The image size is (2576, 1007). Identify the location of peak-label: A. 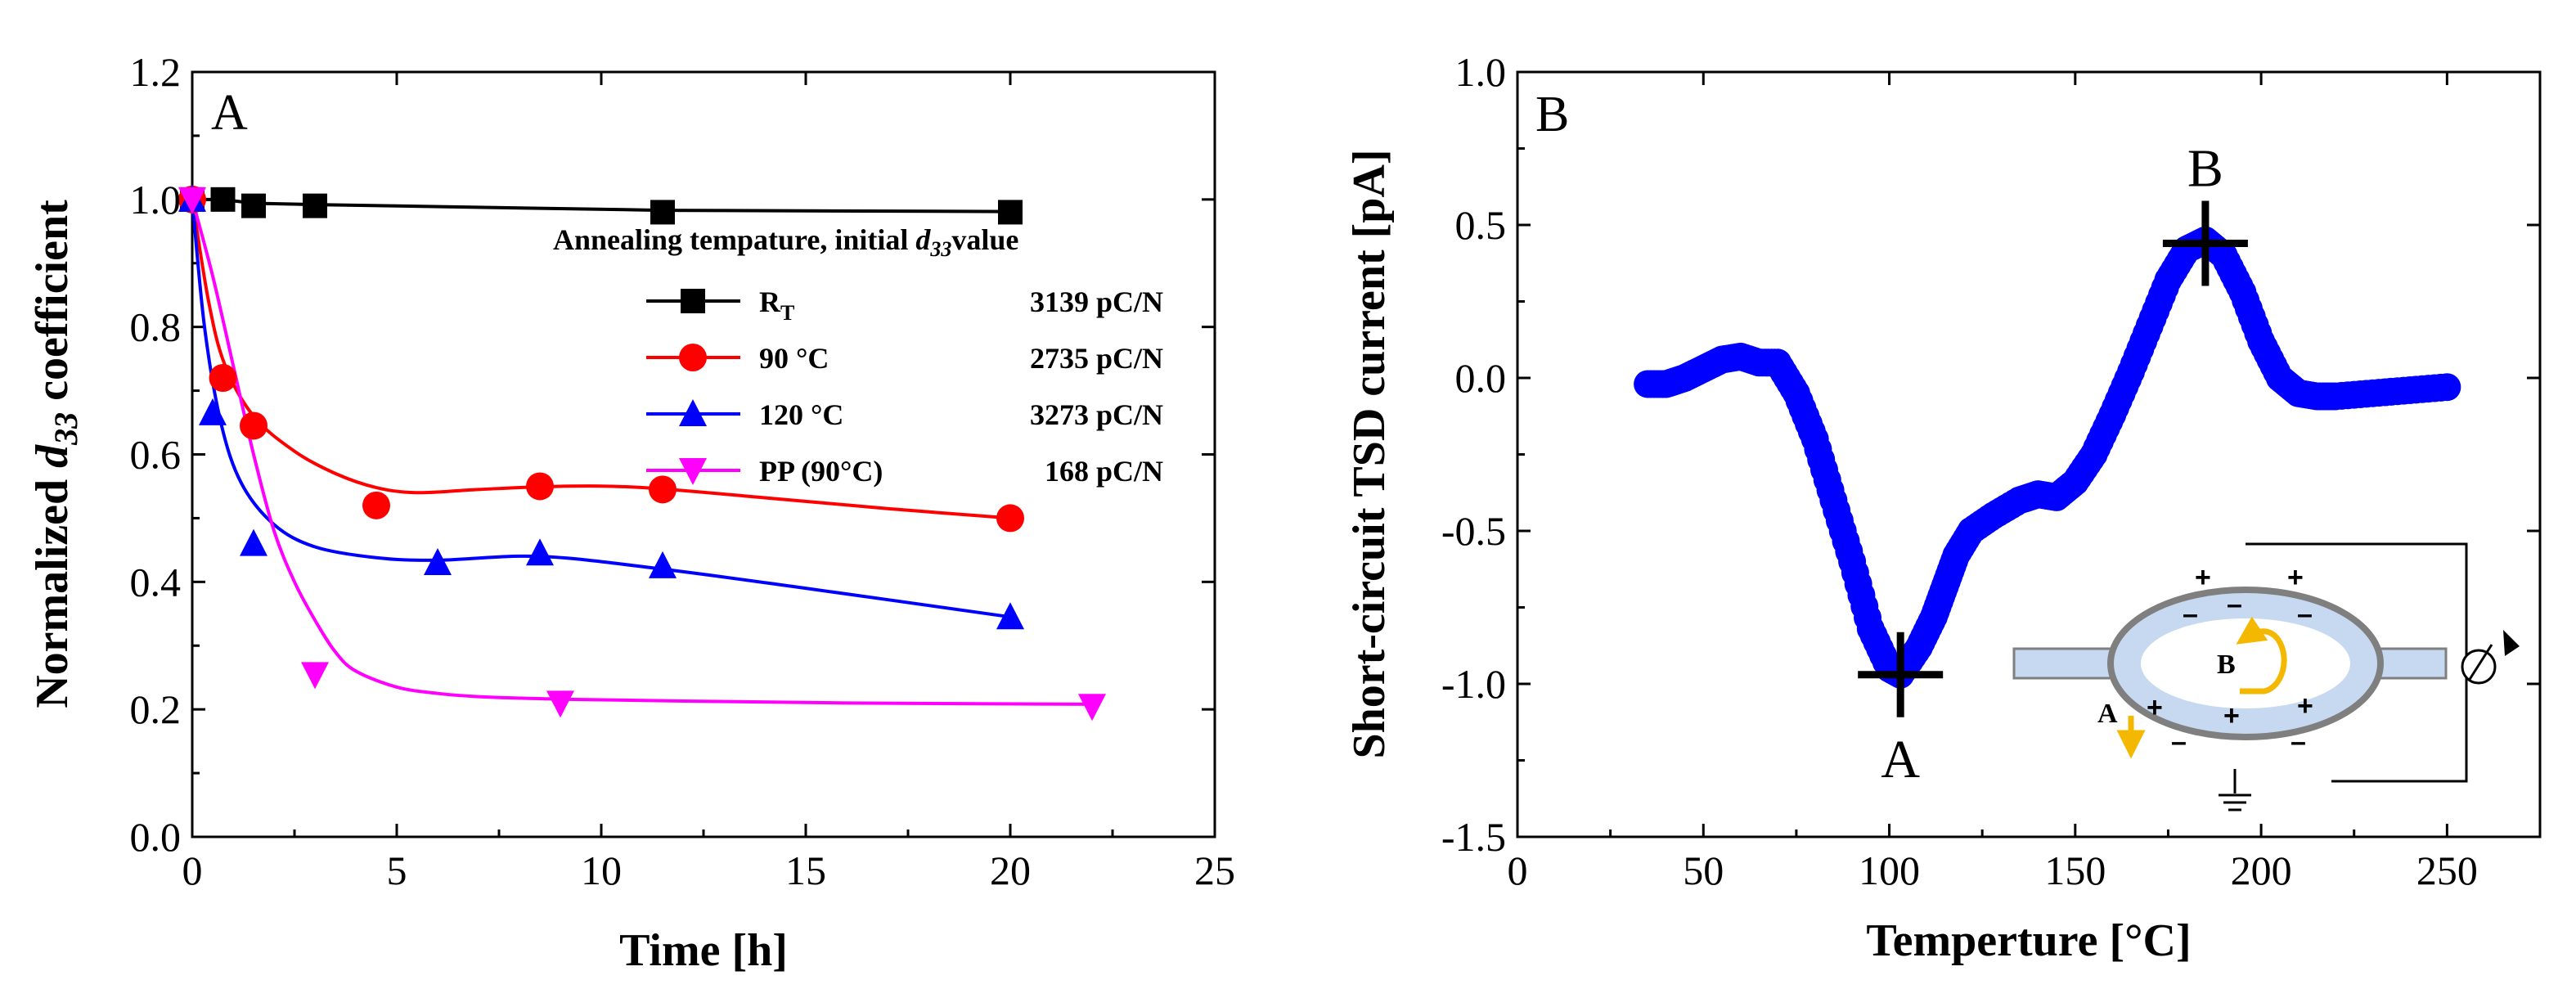
(1901, 759).